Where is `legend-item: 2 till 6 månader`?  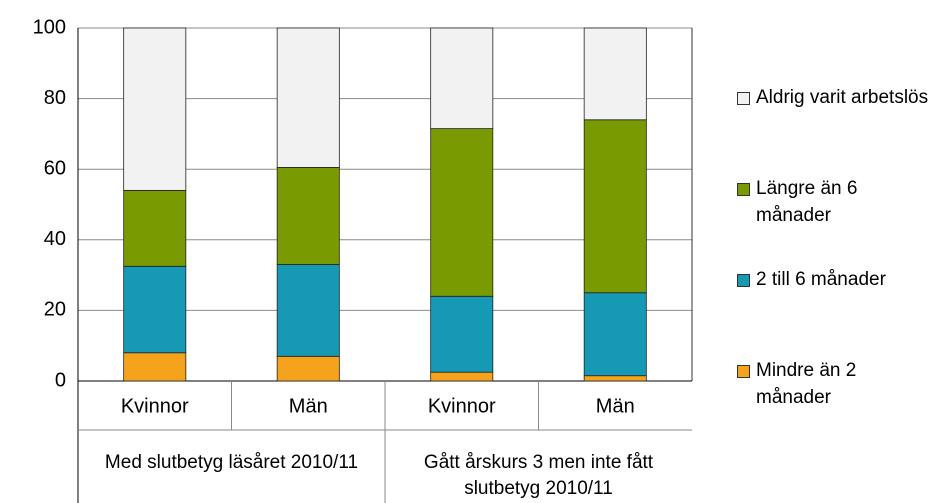
legend-item: 2 till 6 månader is located at coordinates (834, 279).